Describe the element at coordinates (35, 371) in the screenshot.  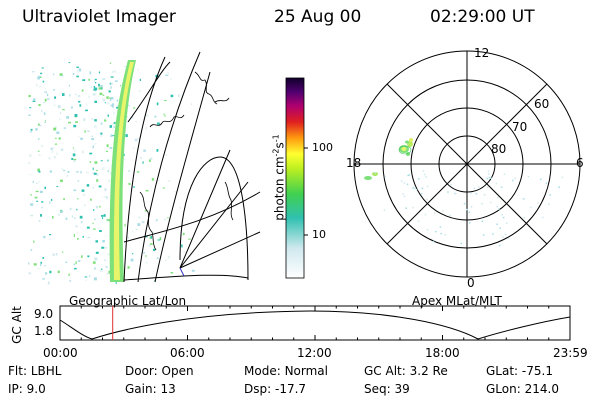
I see `info-flt: Flt: LBHL` at that location.